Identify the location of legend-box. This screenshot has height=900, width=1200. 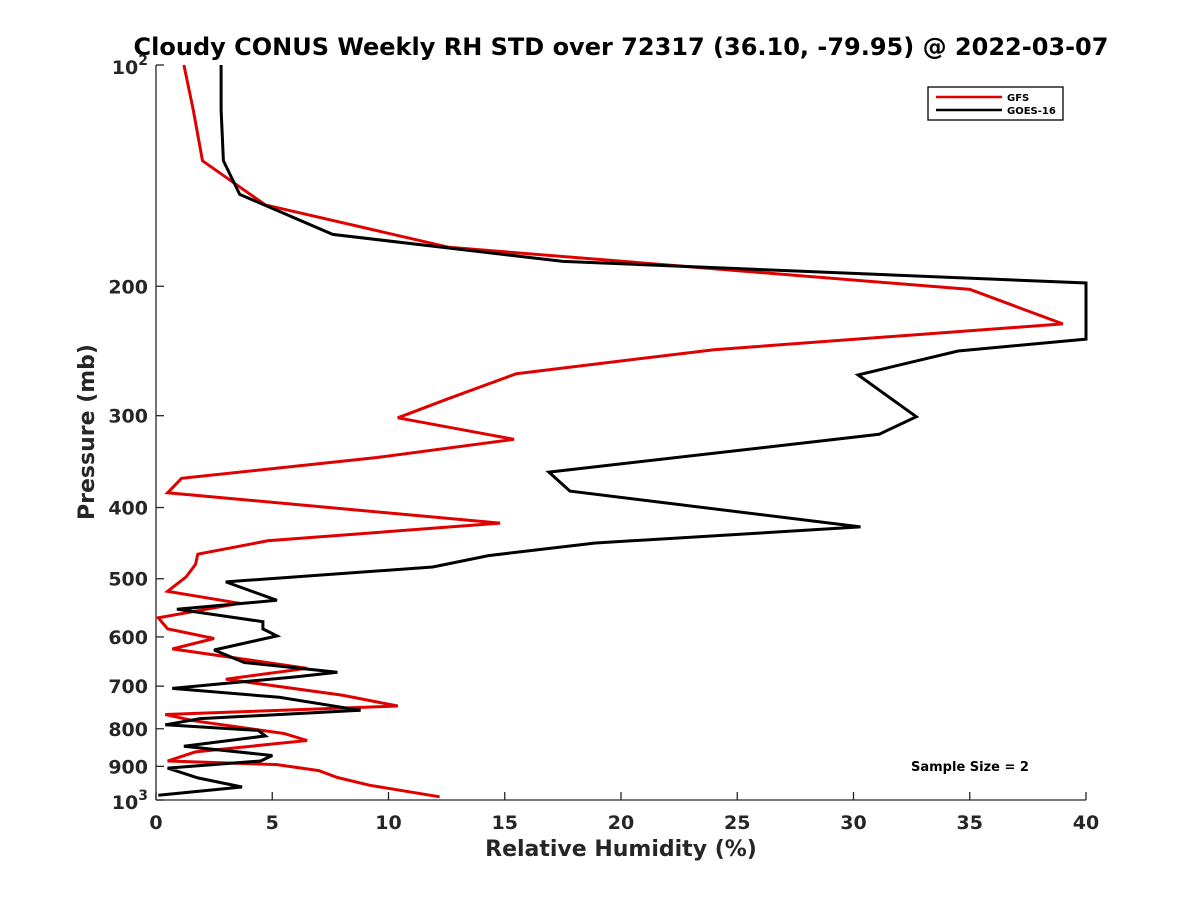
(995, 103).